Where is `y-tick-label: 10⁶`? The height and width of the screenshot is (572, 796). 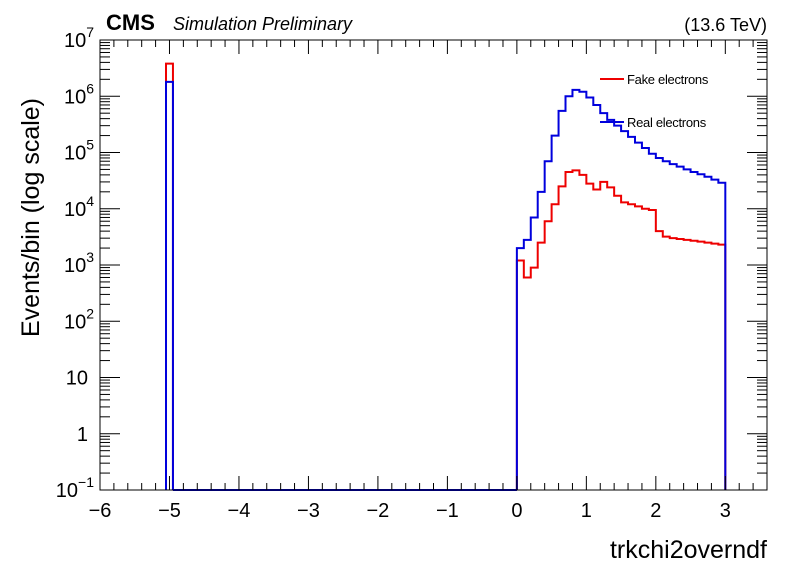 y-tick-label: 10⁶ is located at coordinates (79, 94).